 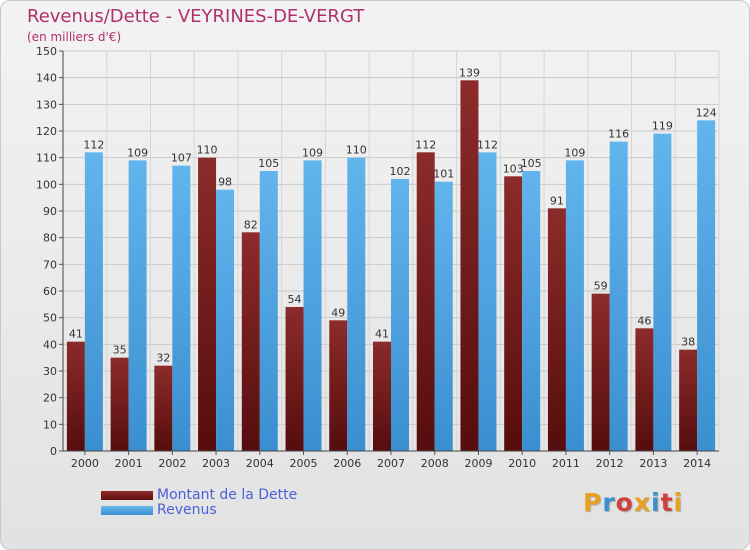 What do you see at coordinates (662, 126) in the screenshot?
I see `data-label-revenue: 119` at bounding box center [662, 126].